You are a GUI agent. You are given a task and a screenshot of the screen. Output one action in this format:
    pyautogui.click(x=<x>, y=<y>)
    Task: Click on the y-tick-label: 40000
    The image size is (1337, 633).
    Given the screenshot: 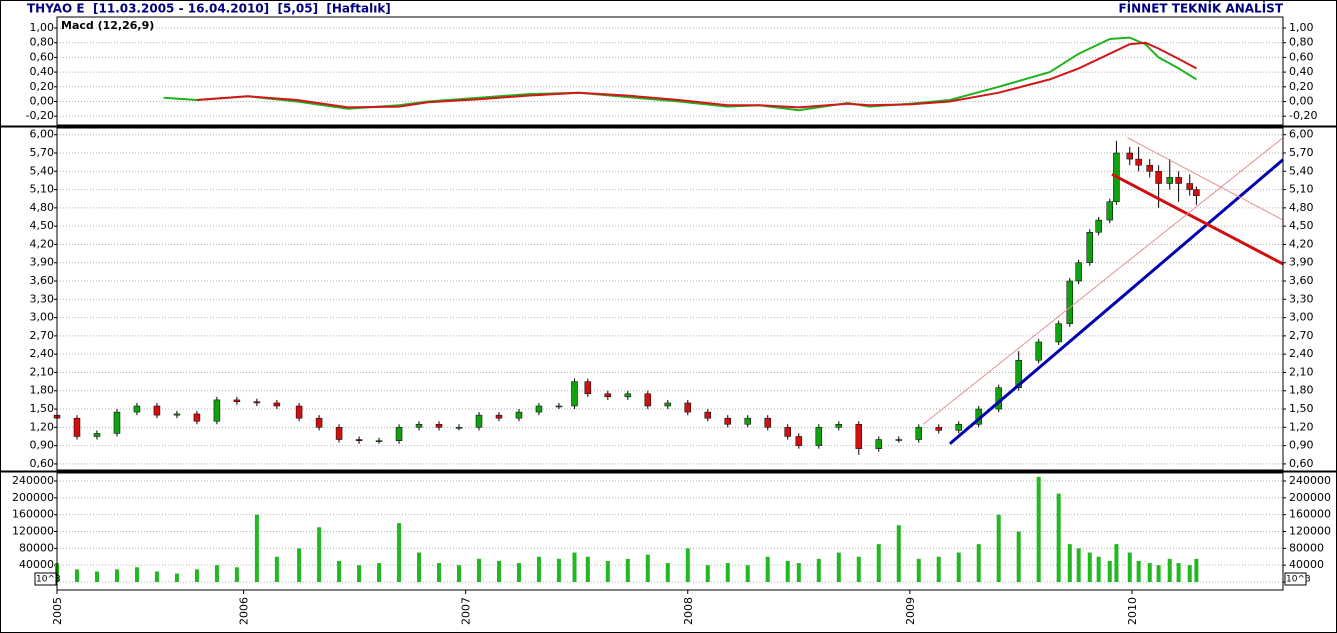 What is the action you would take?
    pyautogui.click(x=1306, y=564)
    